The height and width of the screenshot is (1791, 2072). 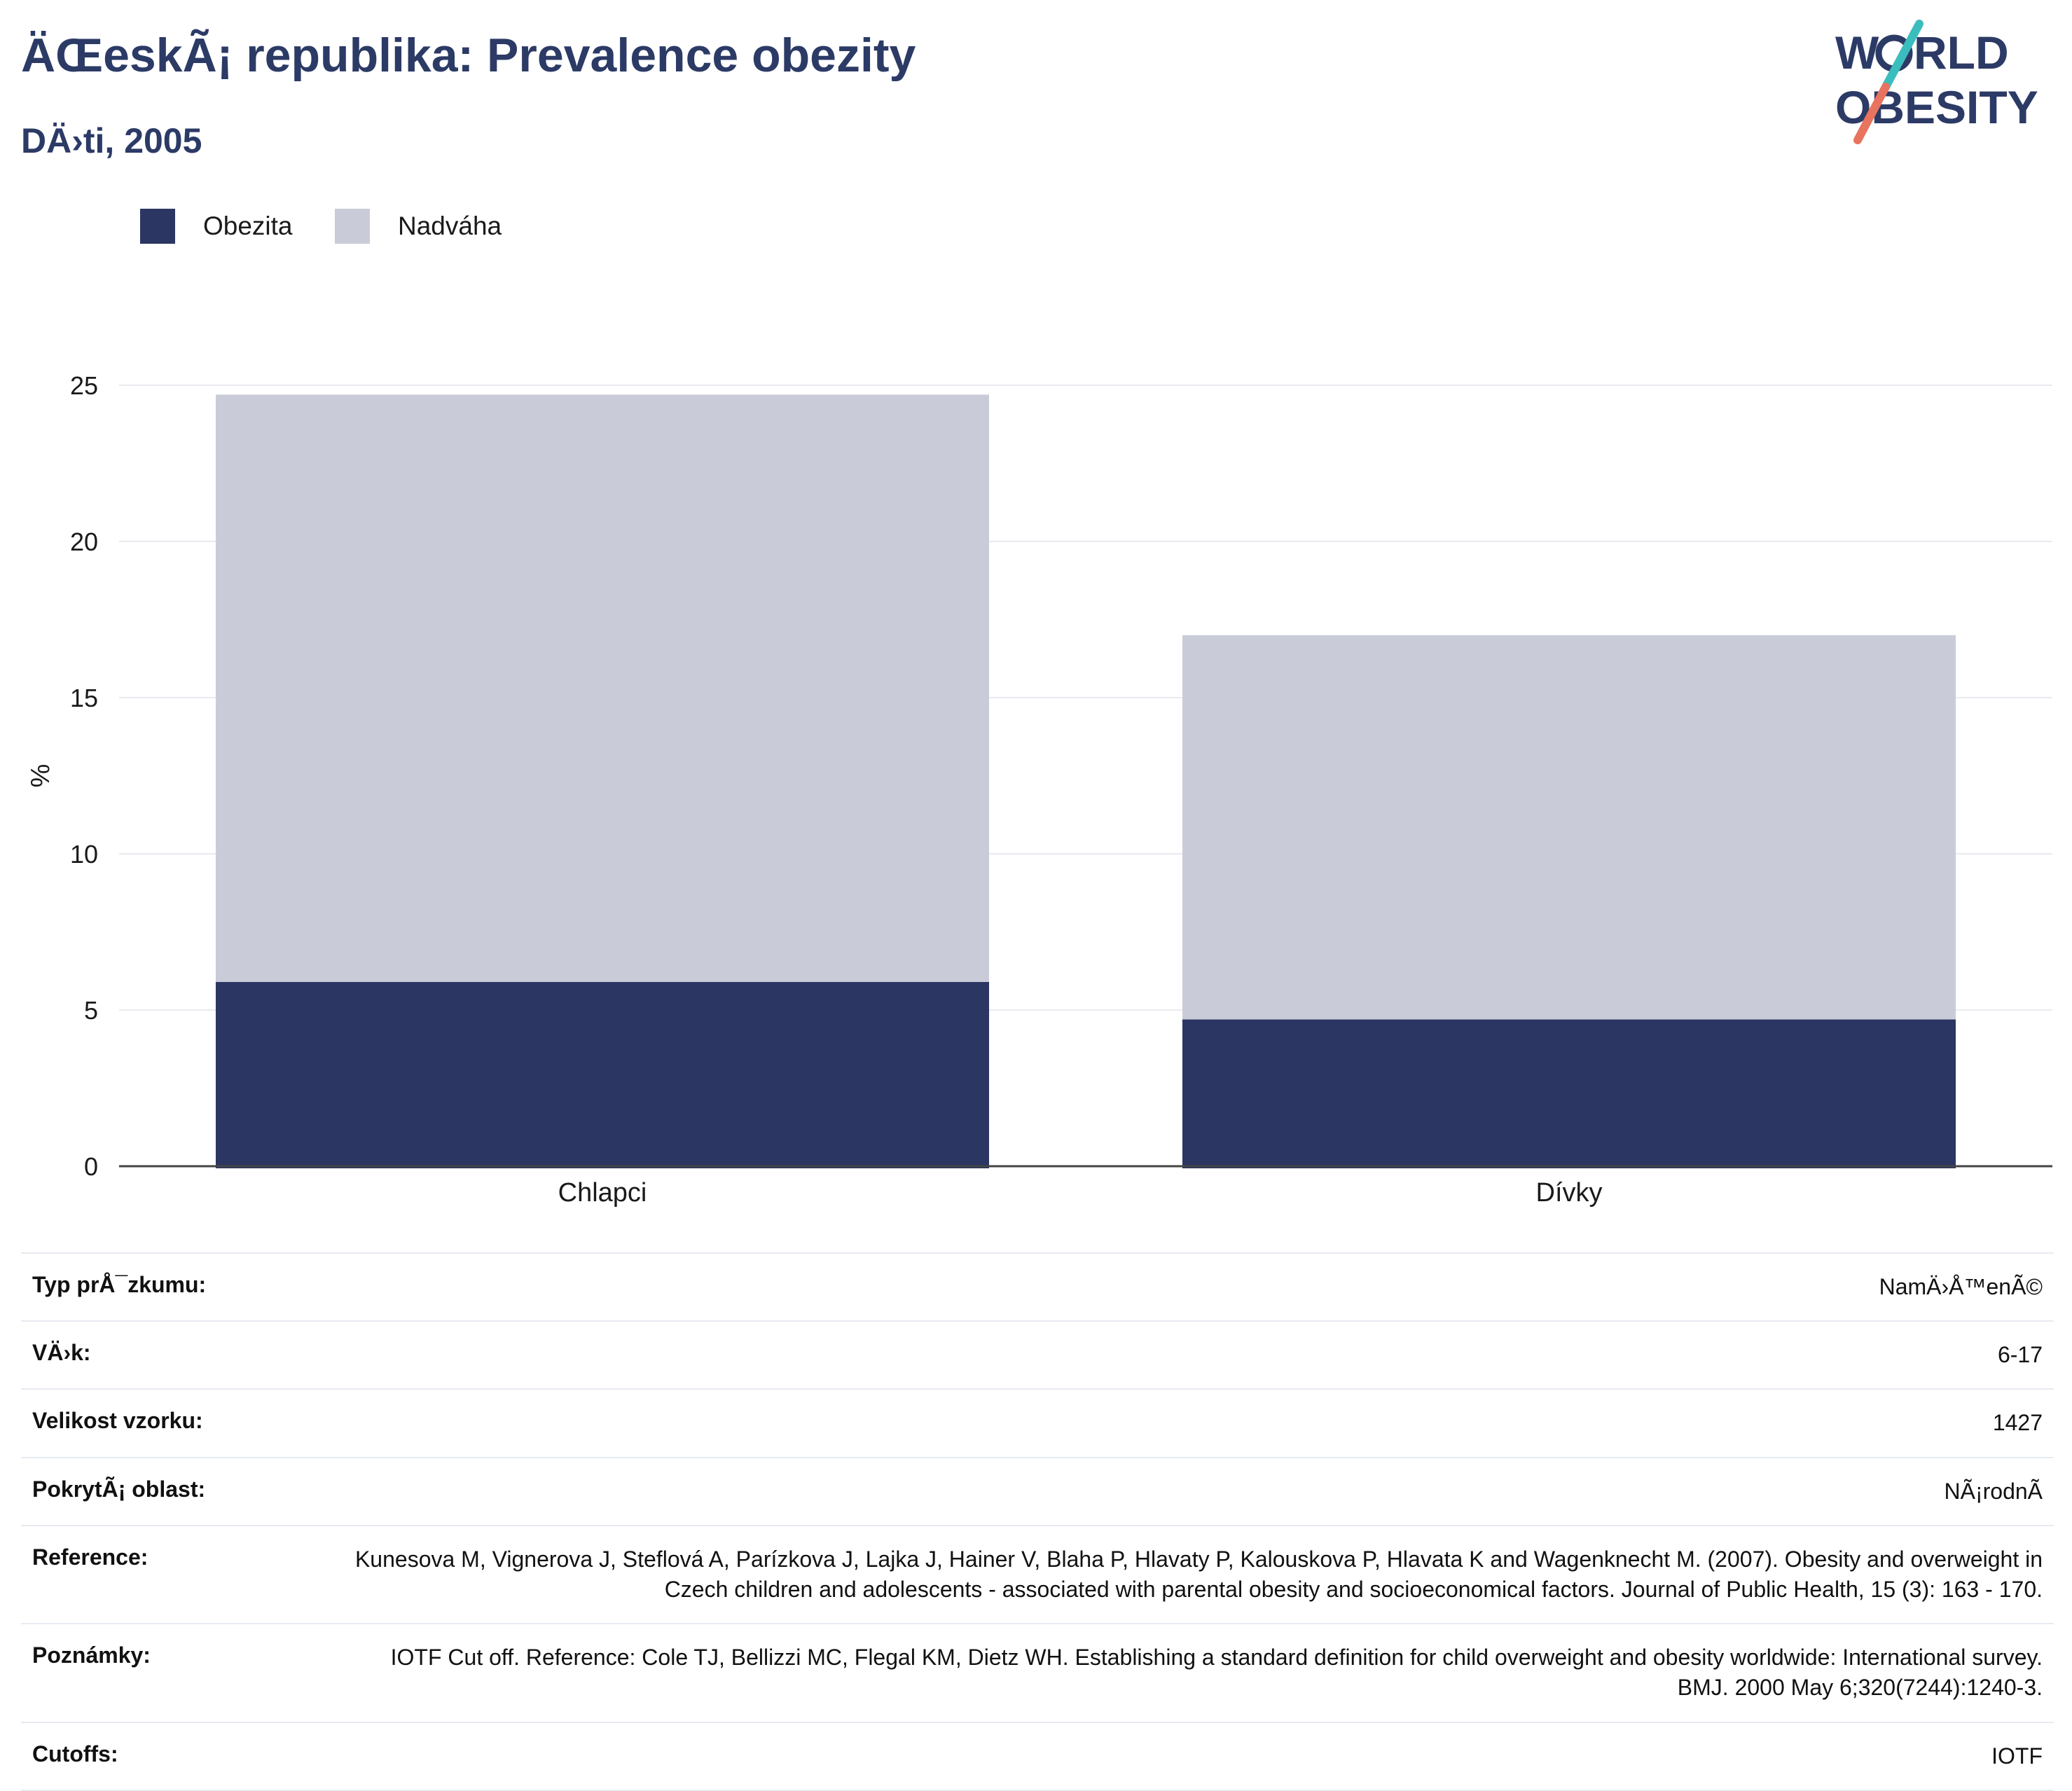 What do you see at coordinates (602, 688) in the screenshot?
I see `bar-chlapci-nadváha` at bounding box center [602, 688].